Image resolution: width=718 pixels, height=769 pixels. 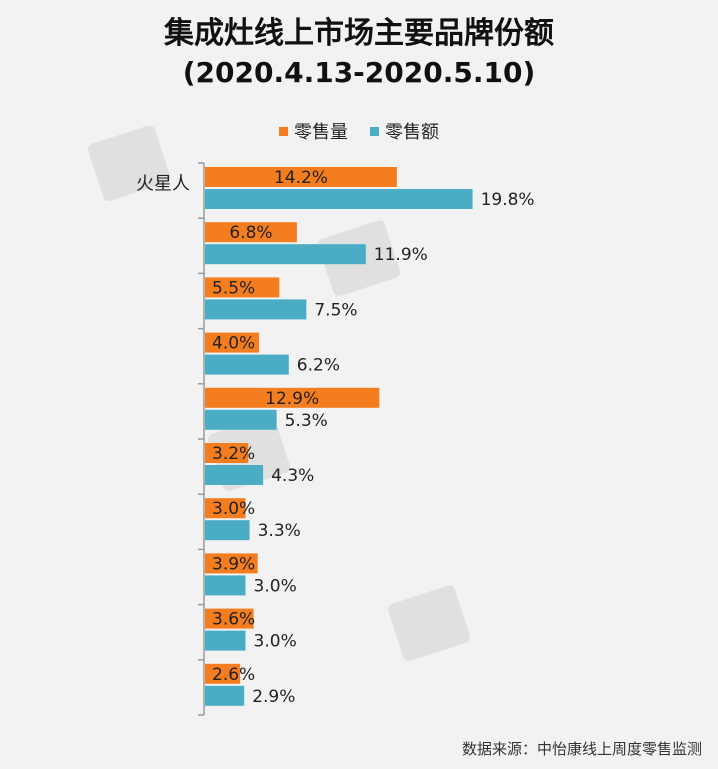 I want to click on data-label-volume: 2.6%, so click(x=233, y=675).